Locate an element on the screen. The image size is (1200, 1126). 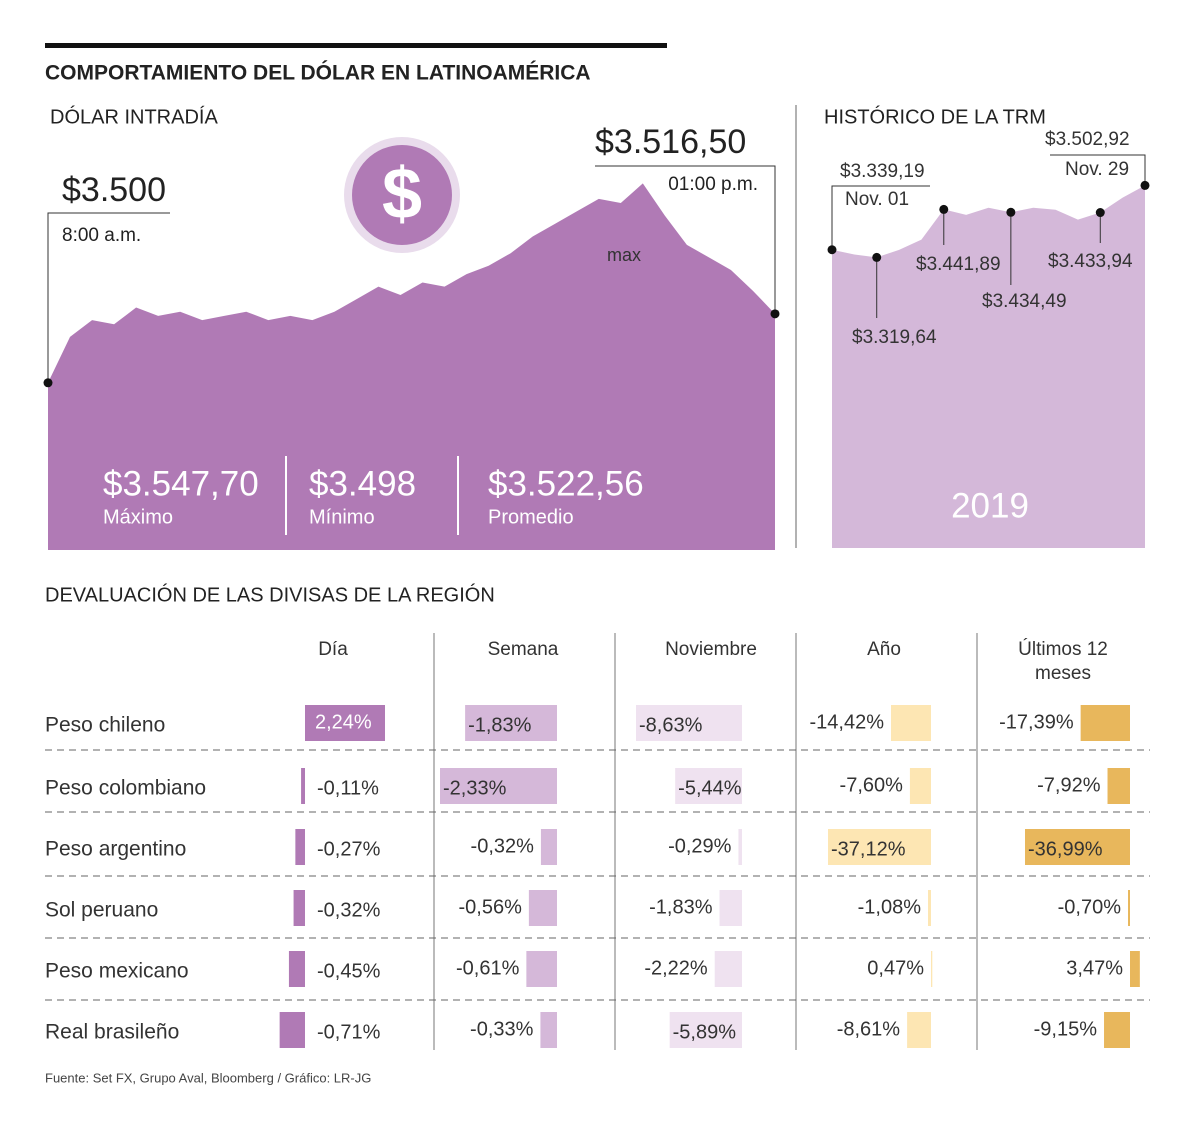
value-label: $3.434,49 is located at coordinates (1024, 301).